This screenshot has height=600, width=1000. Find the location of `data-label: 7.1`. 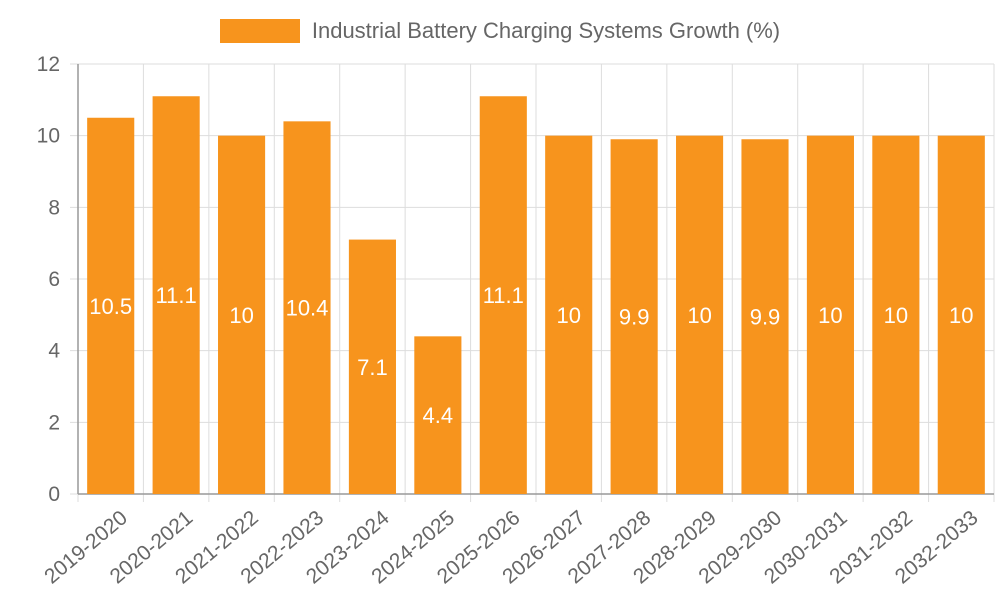

data-label: 7.1 is located at coordinates (372, 367).